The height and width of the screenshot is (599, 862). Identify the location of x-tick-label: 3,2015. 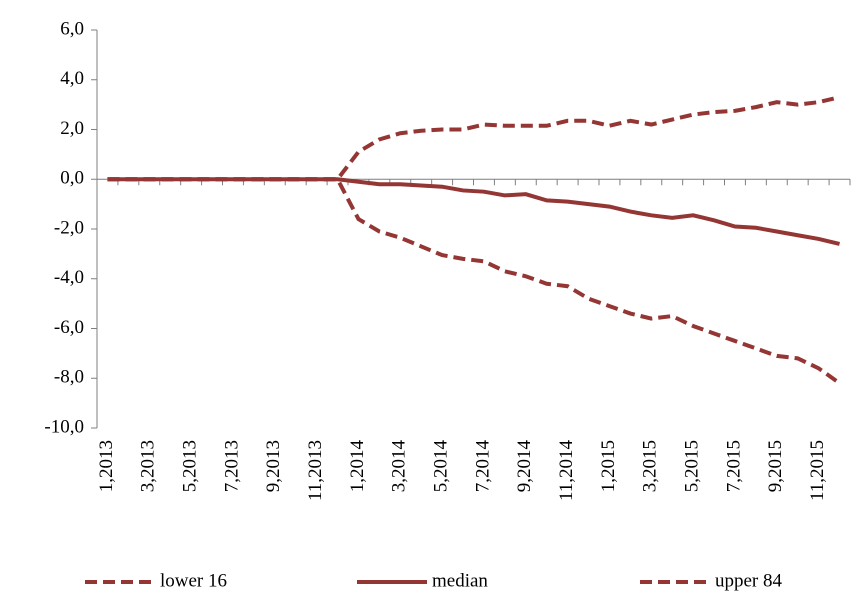
(650, 466).